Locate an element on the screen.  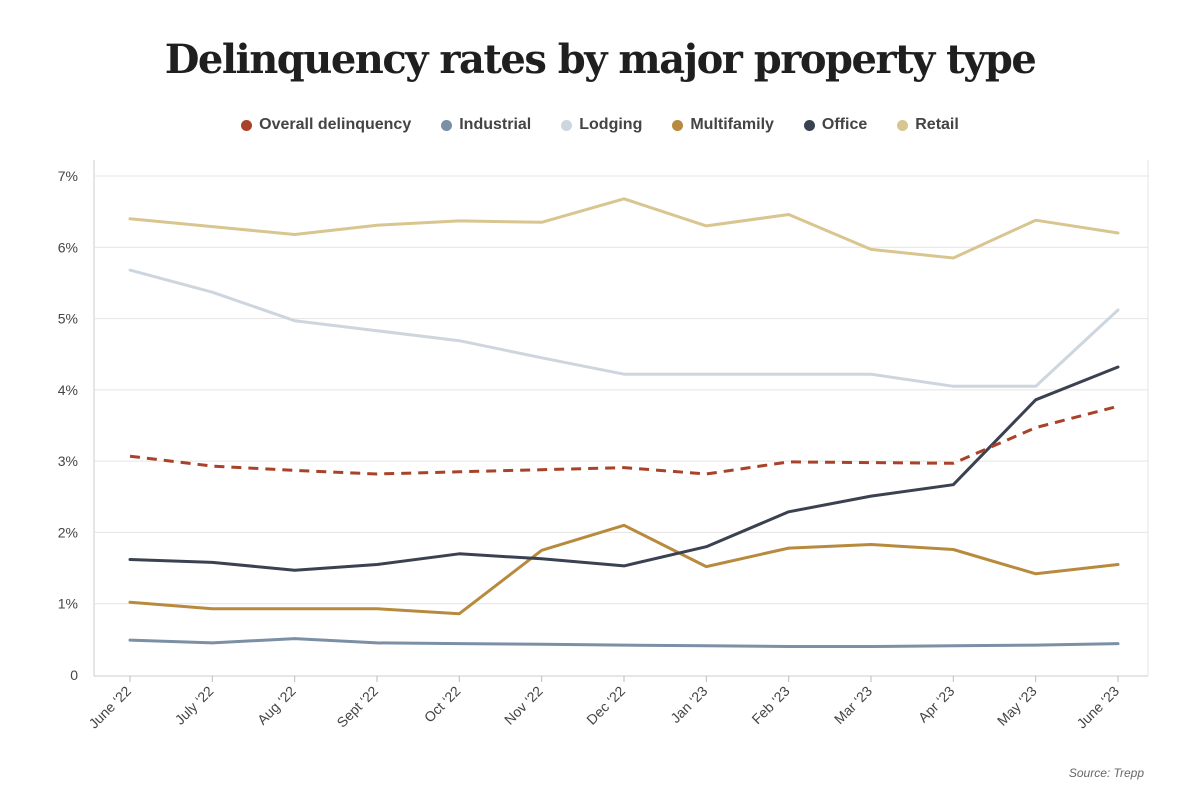
series-line-retail is located at coordinates (624, 228).